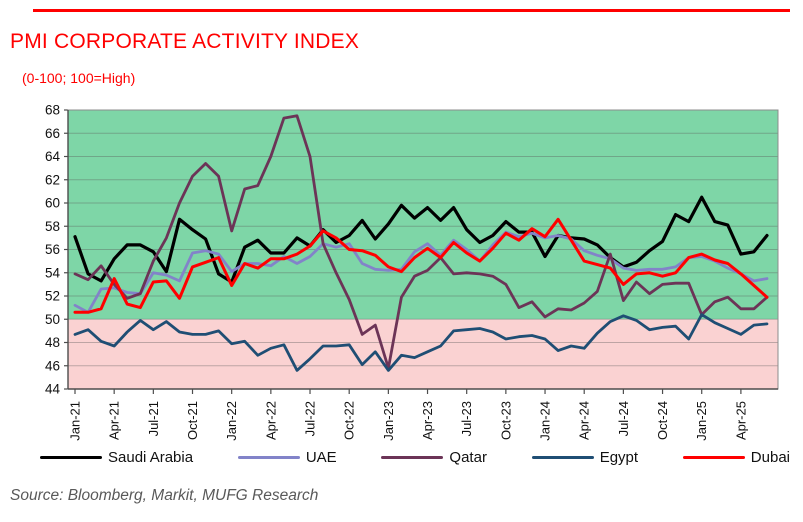  Describe the element at coordinates (52, 249) in the screenshot. I see `y-axis-label-56: 56` at that location.